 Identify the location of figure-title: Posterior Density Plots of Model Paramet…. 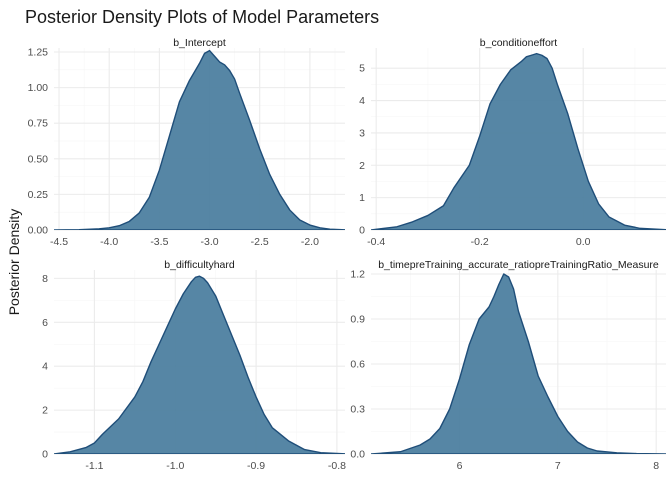
(202, 17).